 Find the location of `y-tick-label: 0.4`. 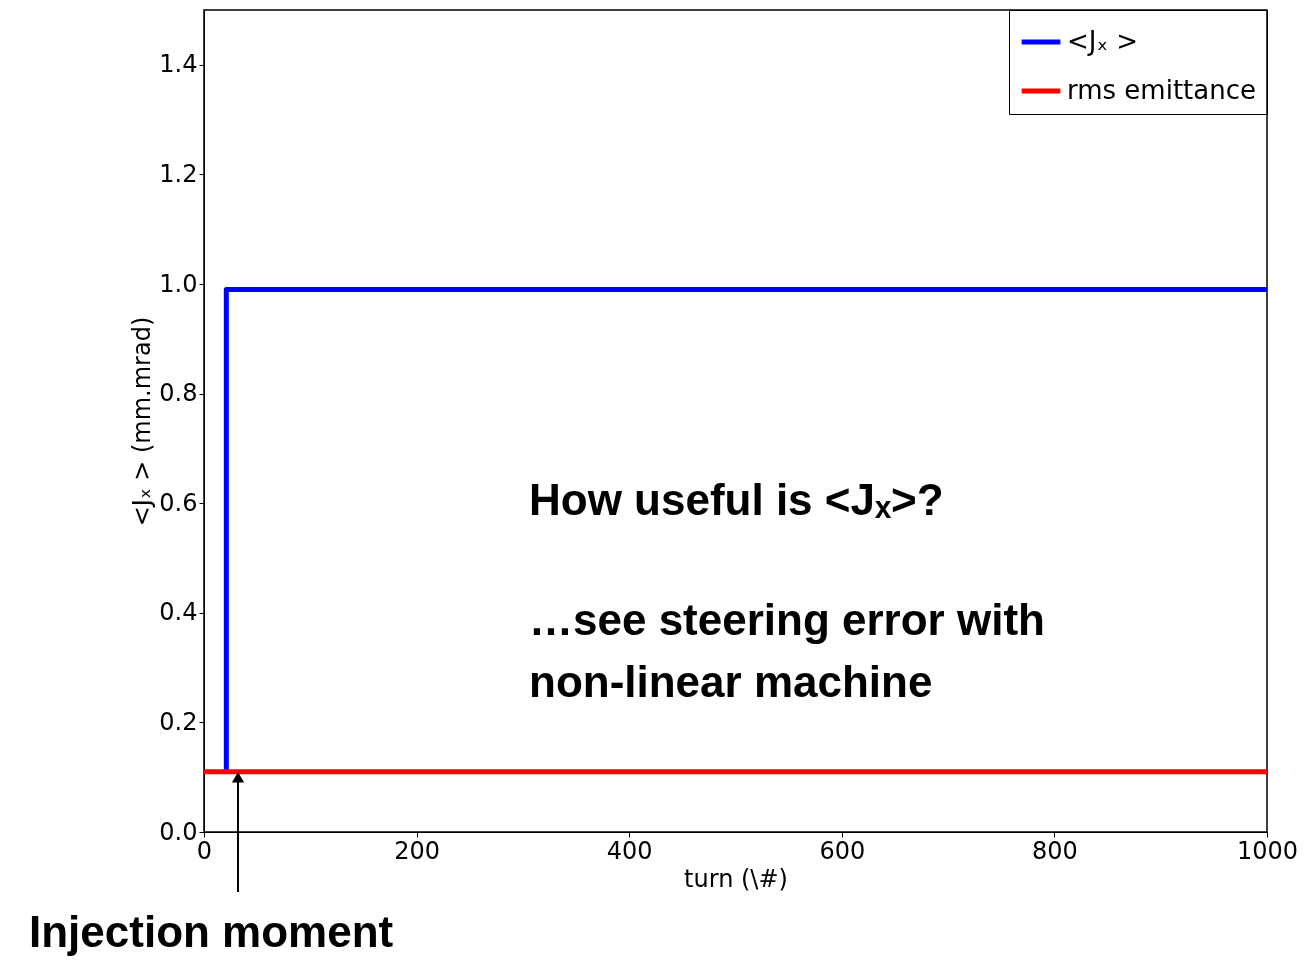

y-tick-label: 0.4 is located at coordinates (178, 612).